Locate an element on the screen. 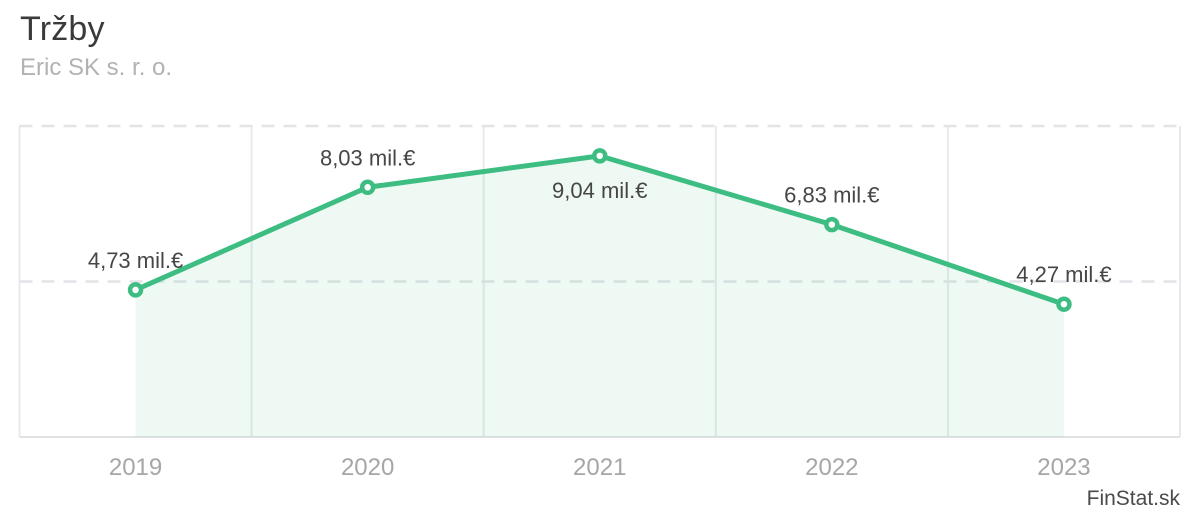 This screenshot has width=1200, height=520. point-label-2019: 4,73 mil.€ is located at coordinates (135, 260).